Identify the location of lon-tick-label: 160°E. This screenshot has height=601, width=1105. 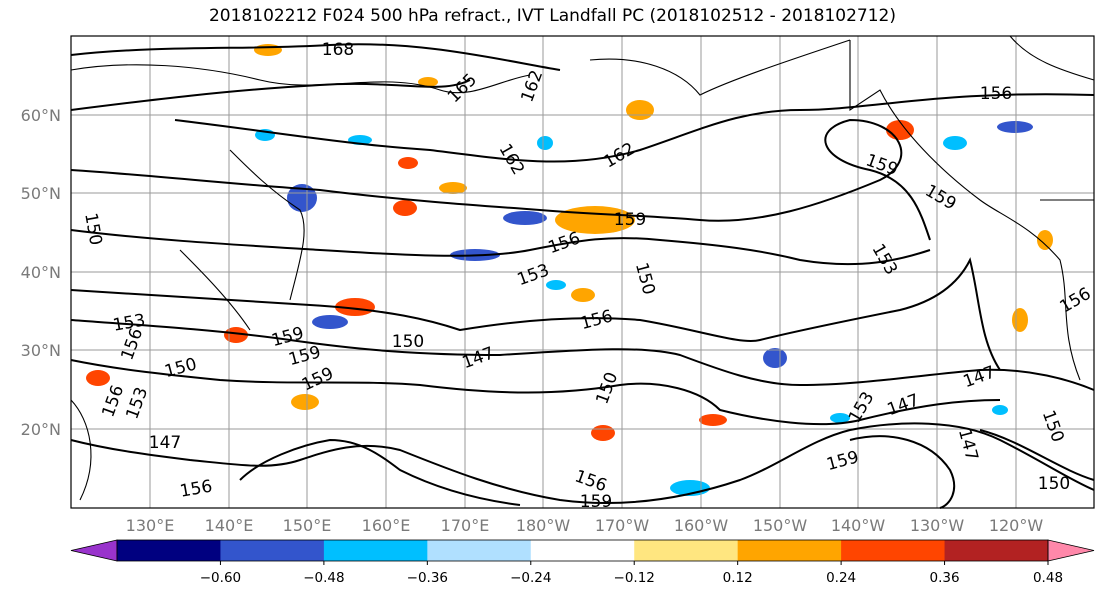
(386, 525).